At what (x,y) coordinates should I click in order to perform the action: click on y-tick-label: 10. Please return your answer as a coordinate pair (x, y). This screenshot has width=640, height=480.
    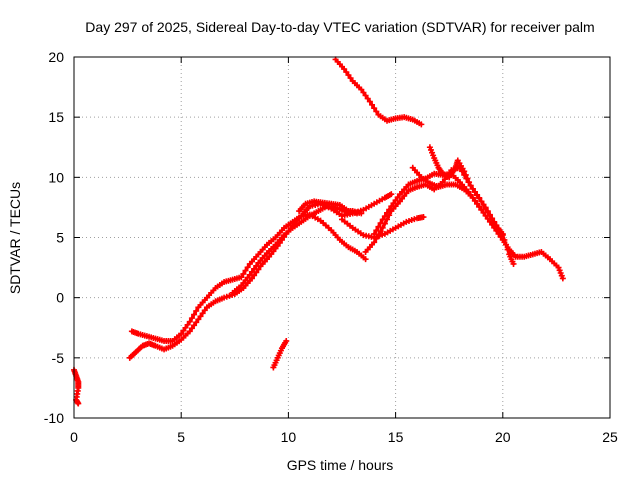
    Looking at the image, I should click on (56, 177).